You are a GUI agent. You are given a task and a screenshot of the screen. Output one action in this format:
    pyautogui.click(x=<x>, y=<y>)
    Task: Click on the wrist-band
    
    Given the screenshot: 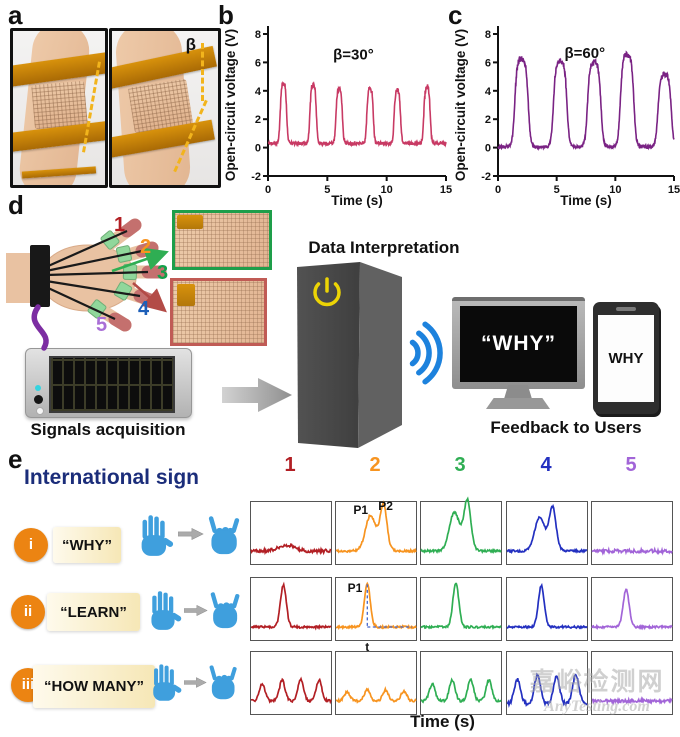 What is the action you would take?
    pyautogui.click(x=40, y=276)
    